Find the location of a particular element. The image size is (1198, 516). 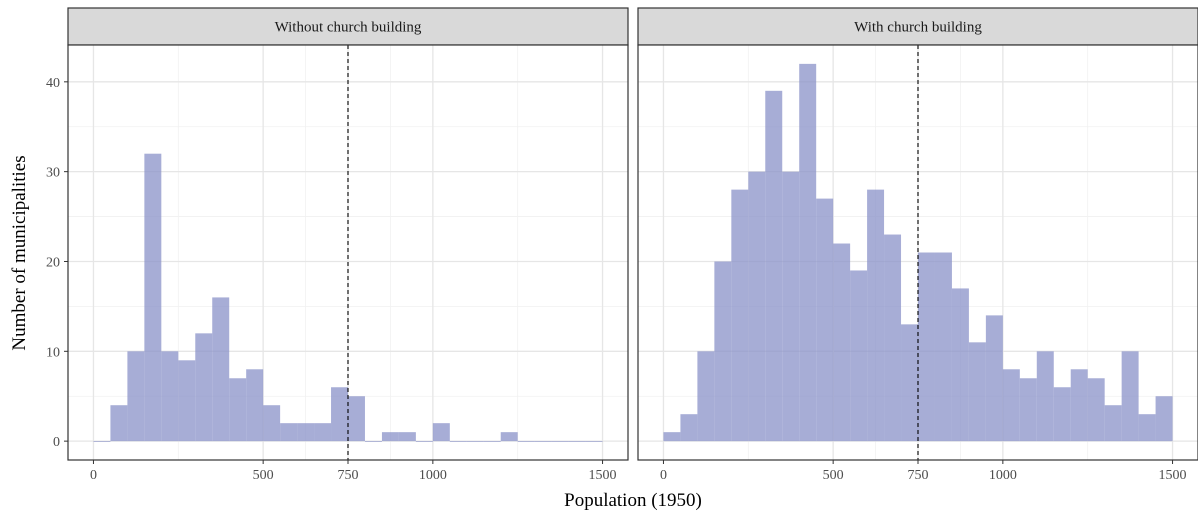

facet-strip-label: Without church building is located at coordinates (348, 28).